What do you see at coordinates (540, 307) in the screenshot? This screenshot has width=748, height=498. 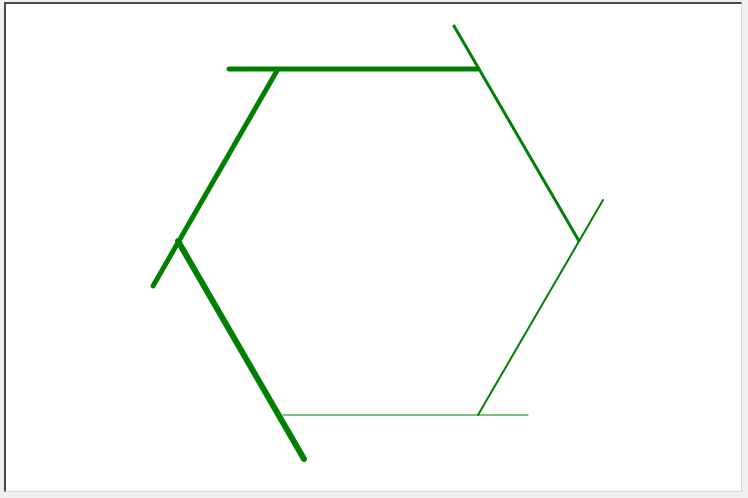 I see `hexagon-lower-right-edge` at bounding box center [540, 307].